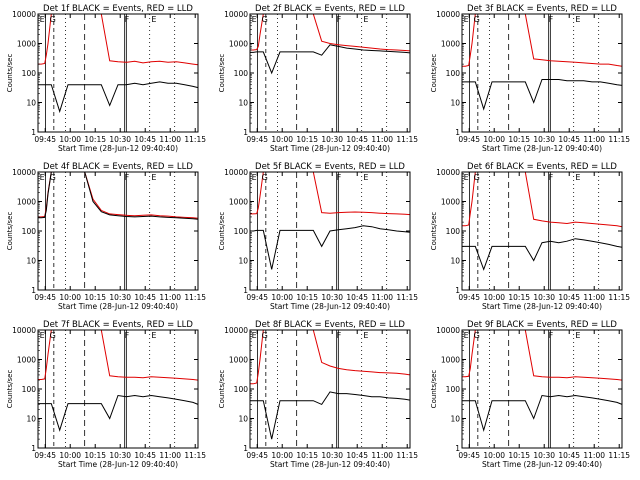 Image resolution: width=640 pixels, height=480 pixels. What do you see at coordinates (542, 9) in the screenshot?
I see `panel-title: Det 3f BLACK = Events, RED = LLD` at bounding box center [542, 9].